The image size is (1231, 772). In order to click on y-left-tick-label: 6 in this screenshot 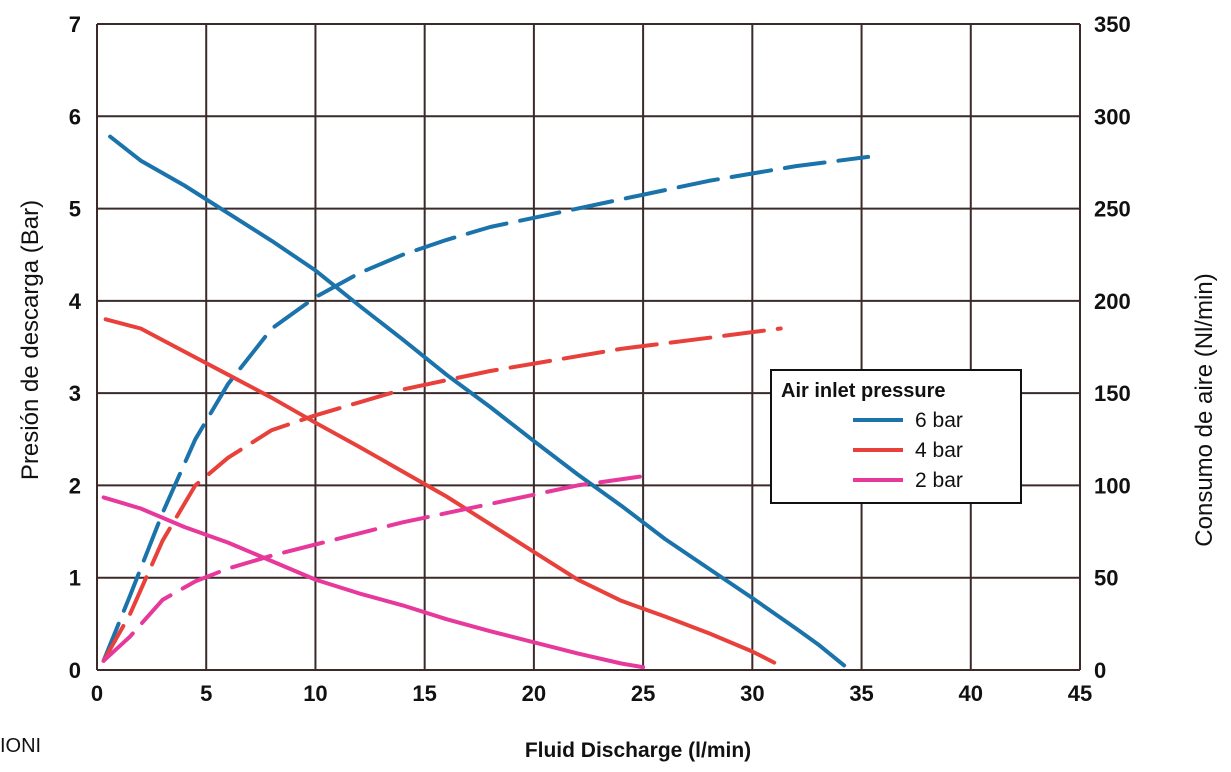, I will do `click(75, 116)`.